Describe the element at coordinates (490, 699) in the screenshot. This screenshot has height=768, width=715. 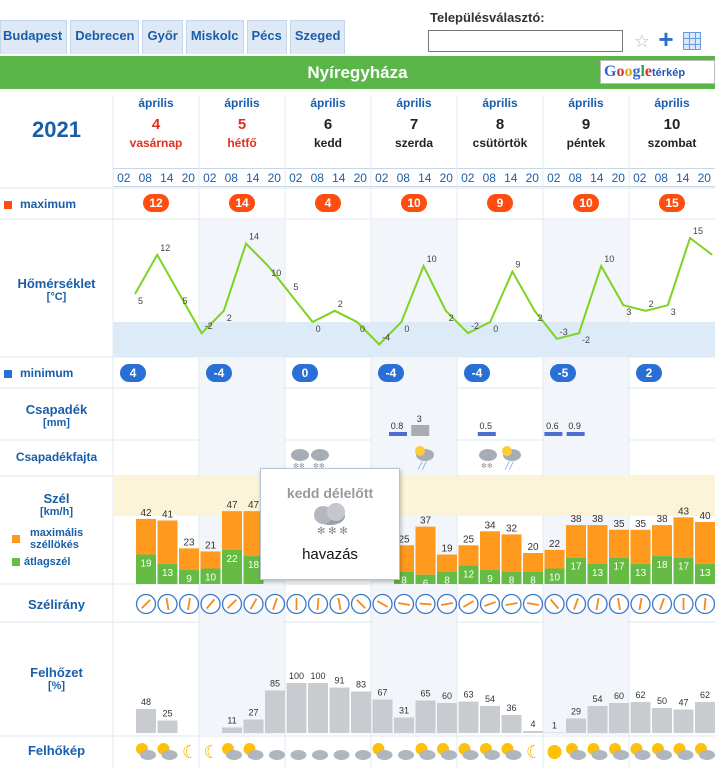
I see `cloud-value: 54` at that location.